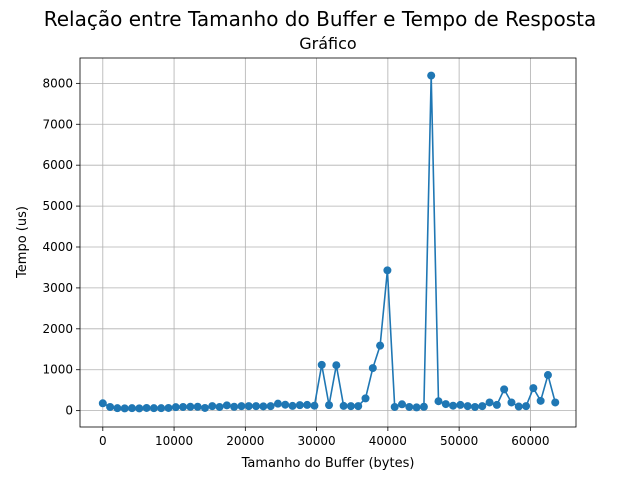 The image size is (640, 480). I want to click on x-tick-label: 40000, so click(388, 441).